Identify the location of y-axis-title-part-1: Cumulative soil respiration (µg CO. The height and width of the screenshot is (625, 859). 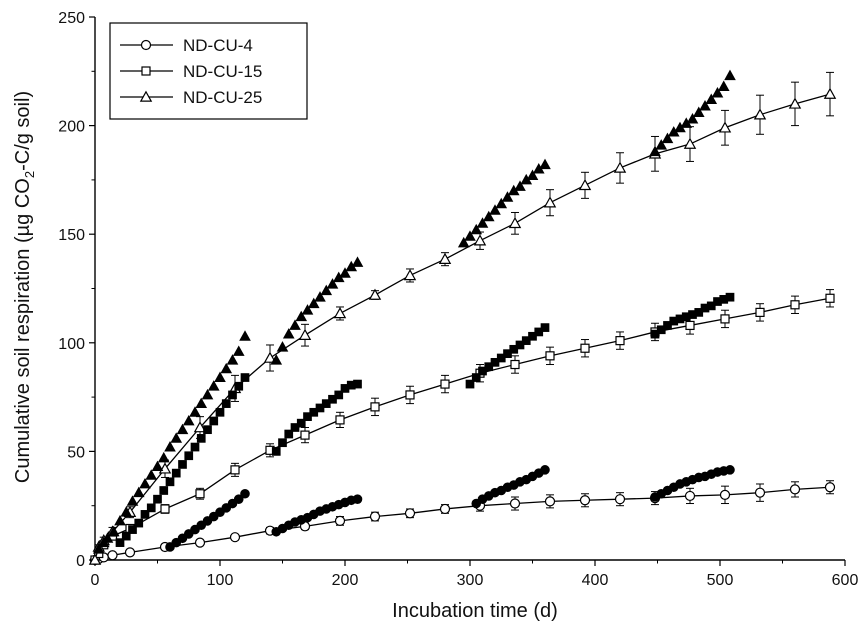
(23, 330).